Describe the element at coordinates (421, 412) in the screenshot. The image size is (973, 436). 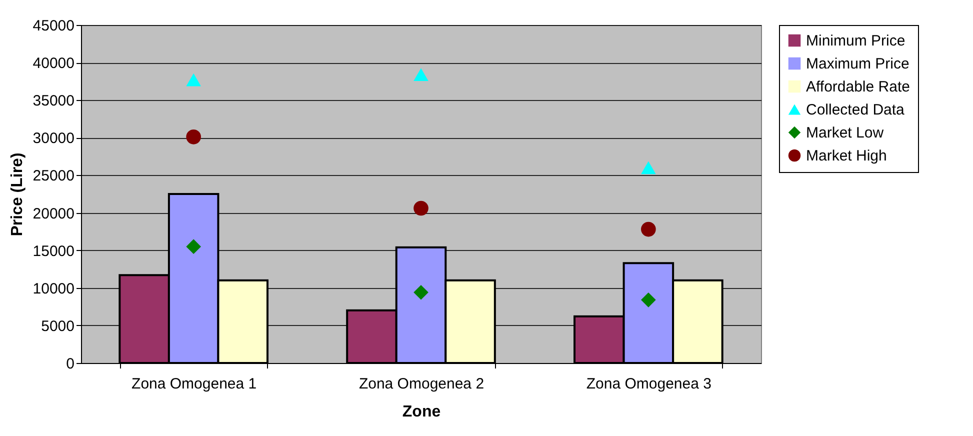
I see `x-axis-title: Zone` at that location.